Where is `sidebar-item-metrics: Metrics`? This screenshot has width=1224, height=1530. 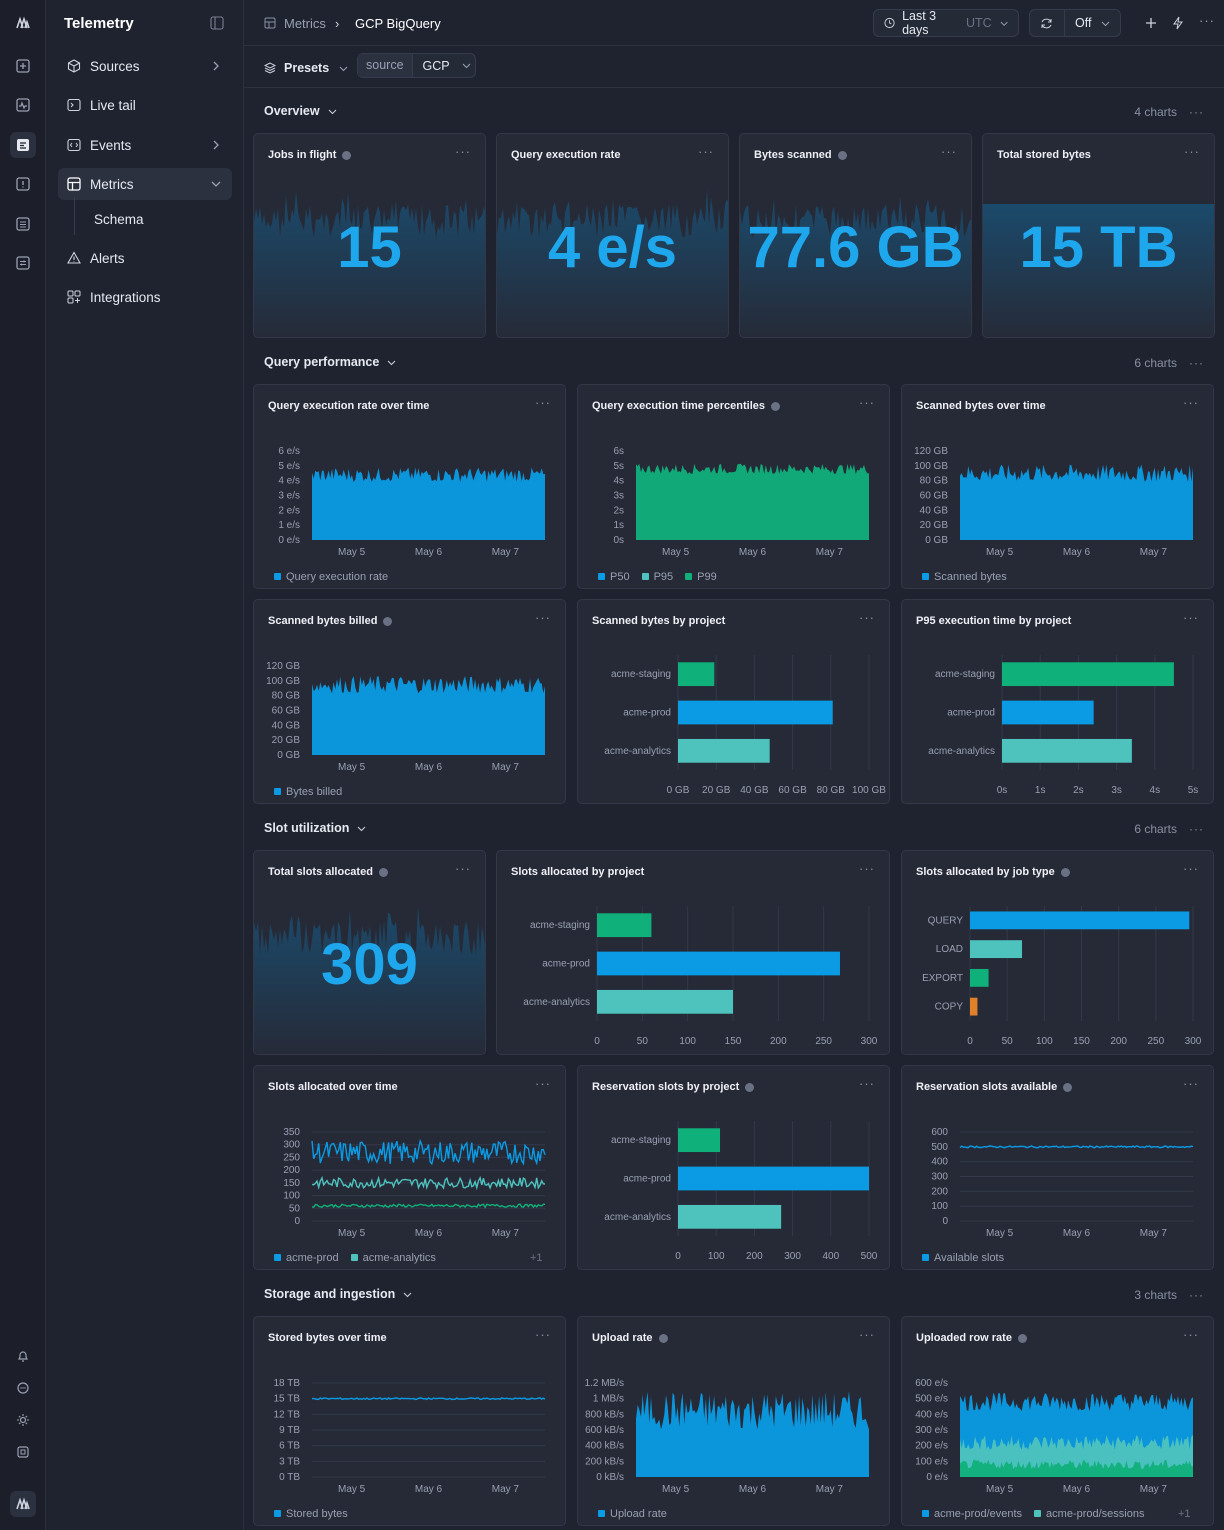
sidebar-item-metrics: Metrics is located at coordinates (145, 184).